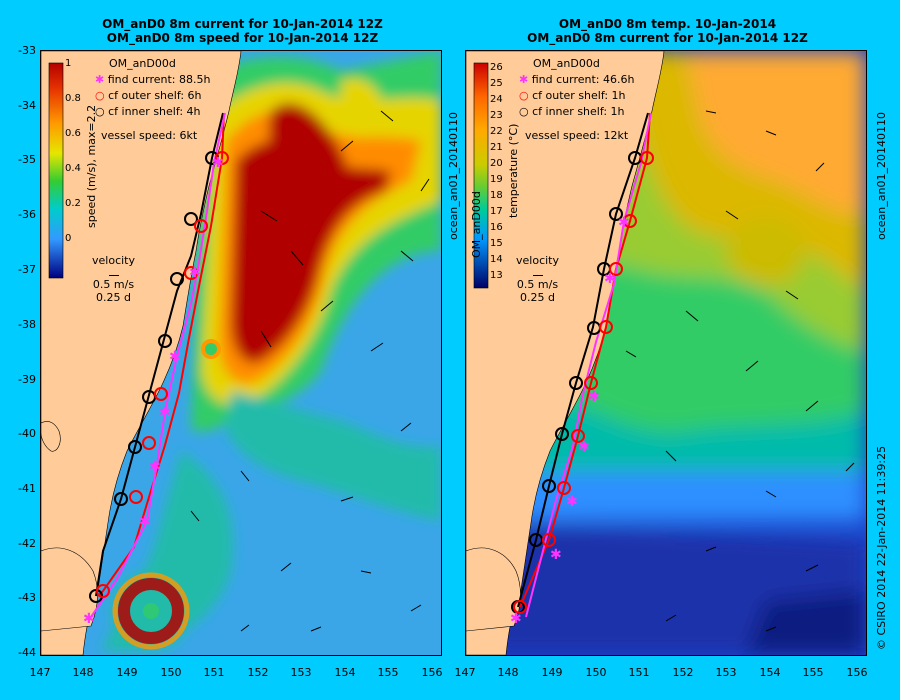  What do you see at coordinates (151, 611) in the screenshot?
I see `warm-core-eddy-ring` at bounding box center [151, 611].